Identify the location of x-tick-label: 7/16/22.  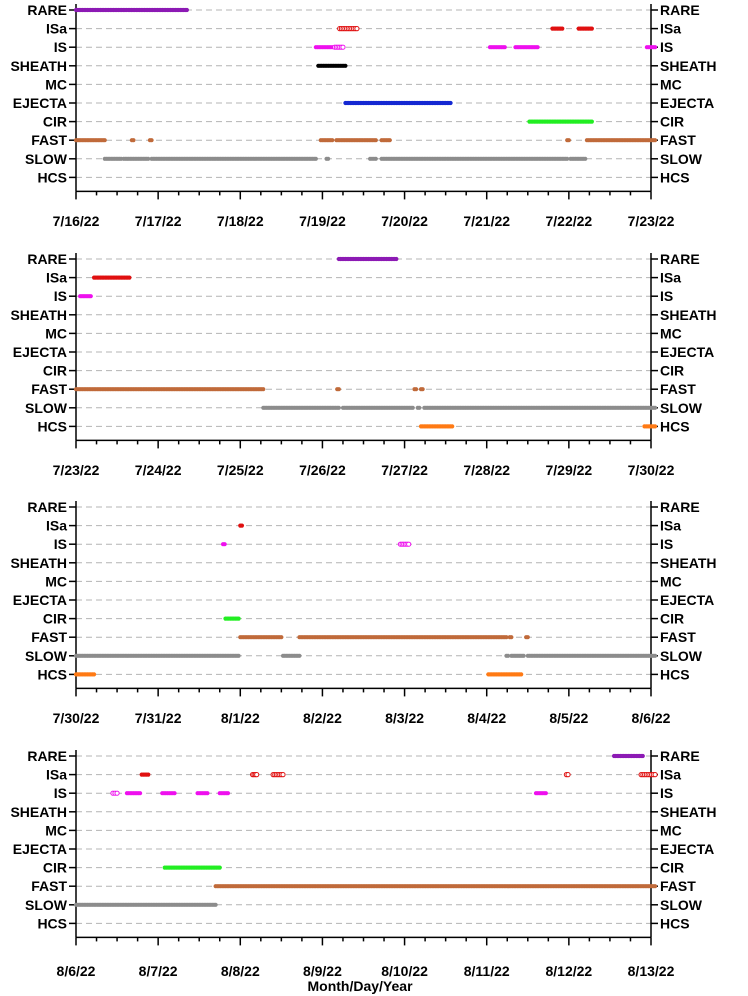
(76, 221).